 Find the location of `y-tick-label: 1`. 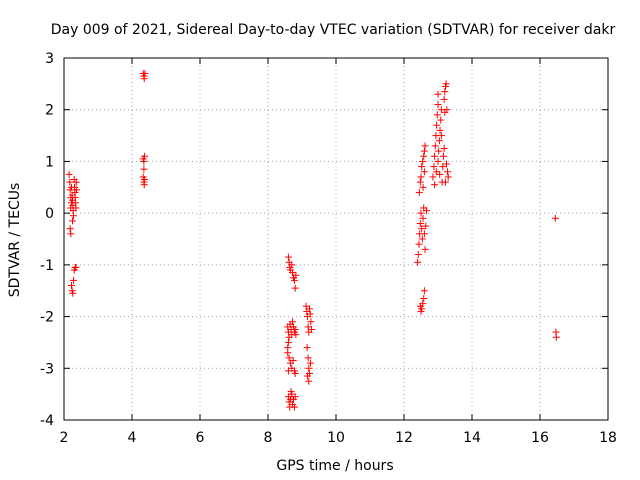

y-tick-label: 1 is located at coordinates (49, 162).